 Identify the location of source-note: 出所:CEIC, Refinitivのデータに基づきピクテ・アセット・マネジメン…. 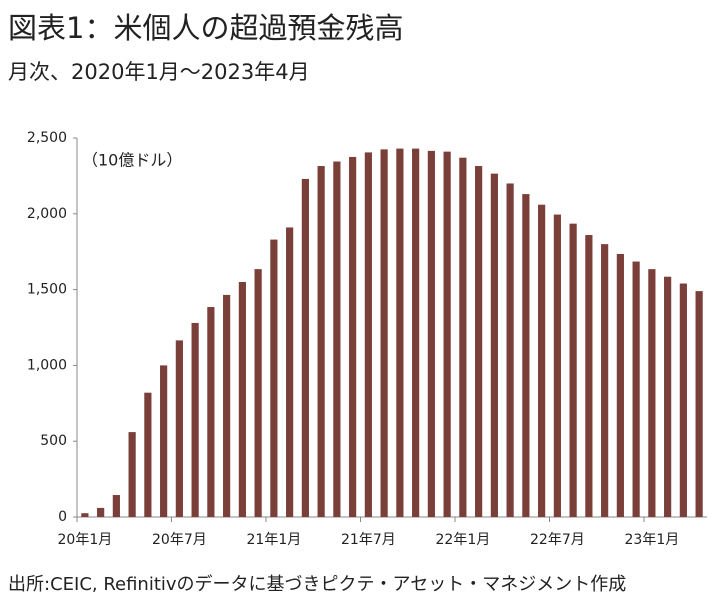
(317, 584).